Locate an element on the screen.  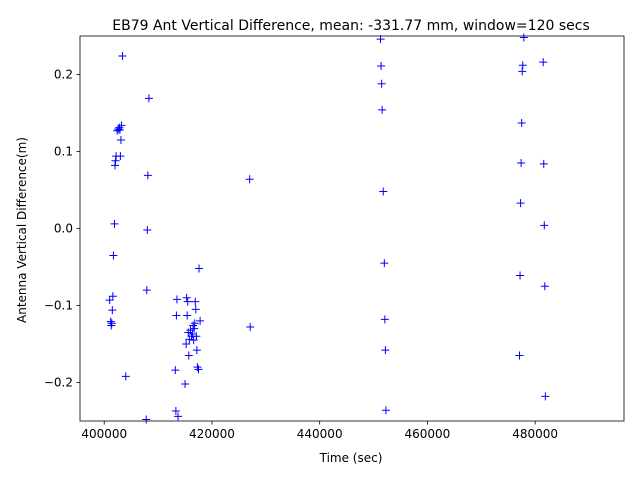
x-tick-label: 440000 is located at coordinates (320, 434).